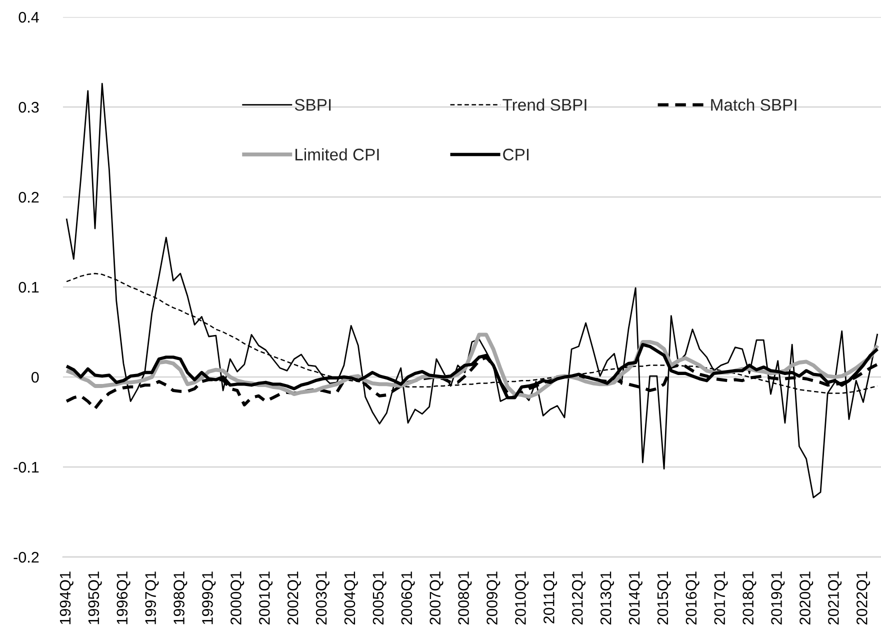 The height and width of the screenshot is (640, 881). Describe the element at coordinates (635, 598) in the screenshot. I see `x-tick-label: 2014Q1` at that location.